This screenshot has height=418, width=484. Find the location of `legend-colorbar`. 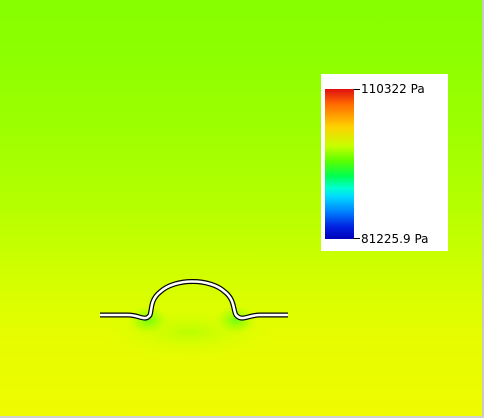

legend-colorbar is located at coordinates (339, 164).